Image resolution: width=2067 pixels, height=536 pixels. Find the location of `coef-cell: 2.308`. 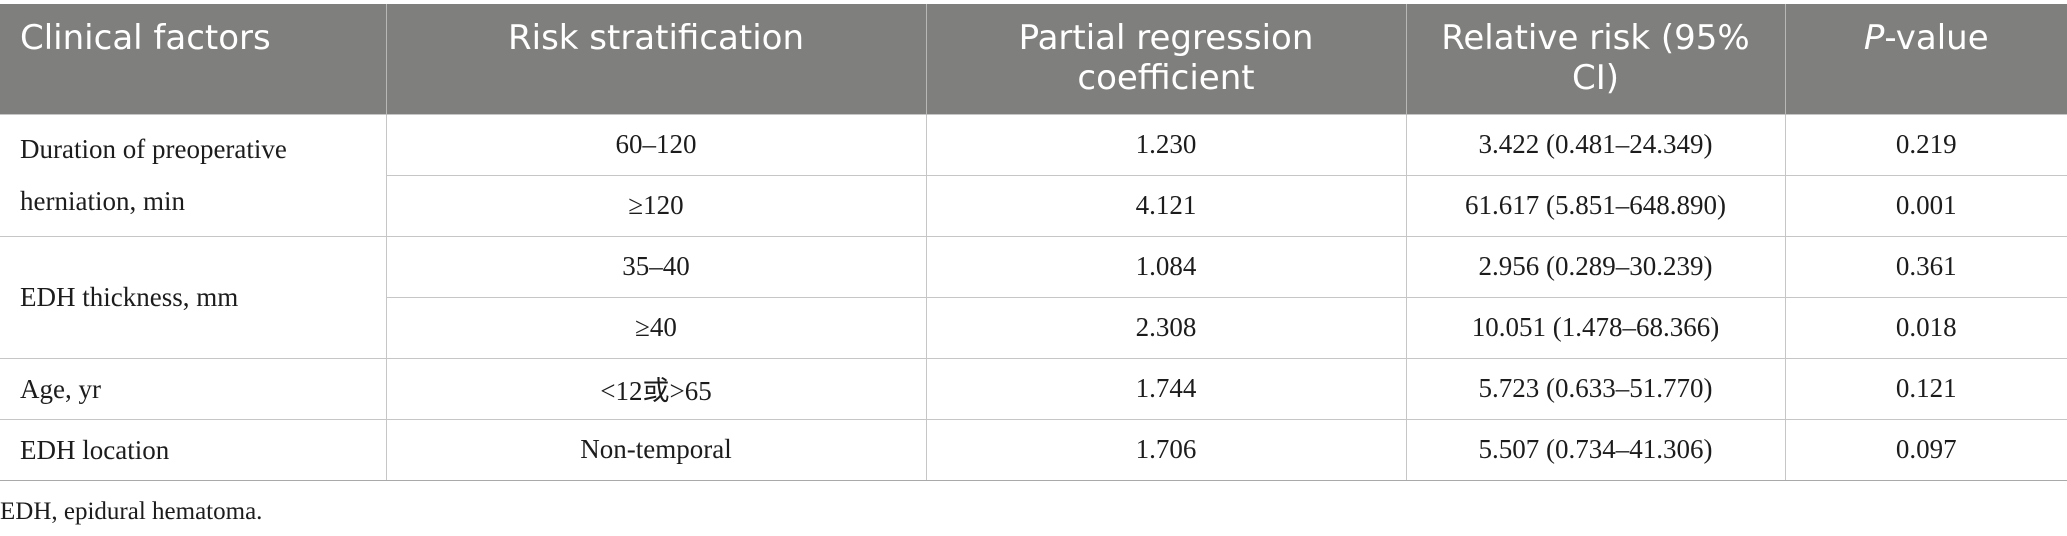

coef-cell: 2.308 is located at coordinates (1166, 327).